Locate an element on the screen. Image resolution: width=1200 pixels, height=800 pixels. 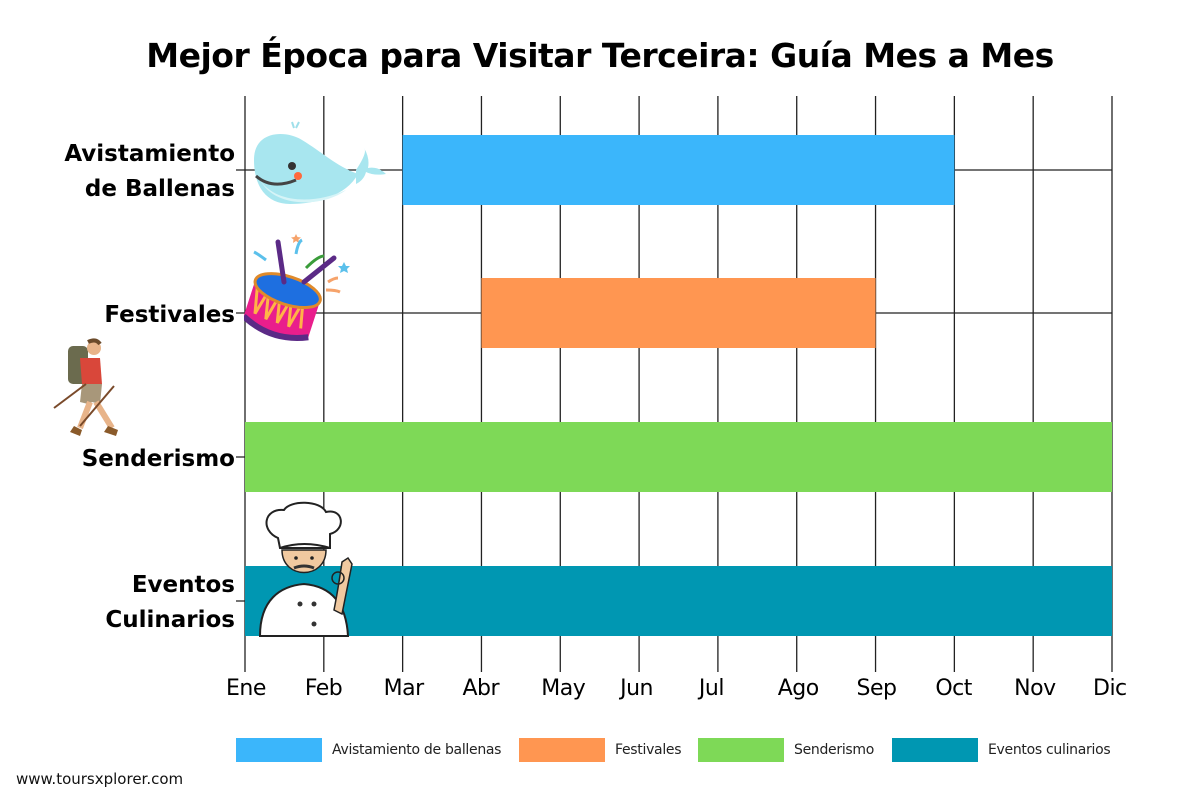
legend-item-avistamiento-de-ballenas: Avistamiento de ballenas is located at coordinates (368, 750).